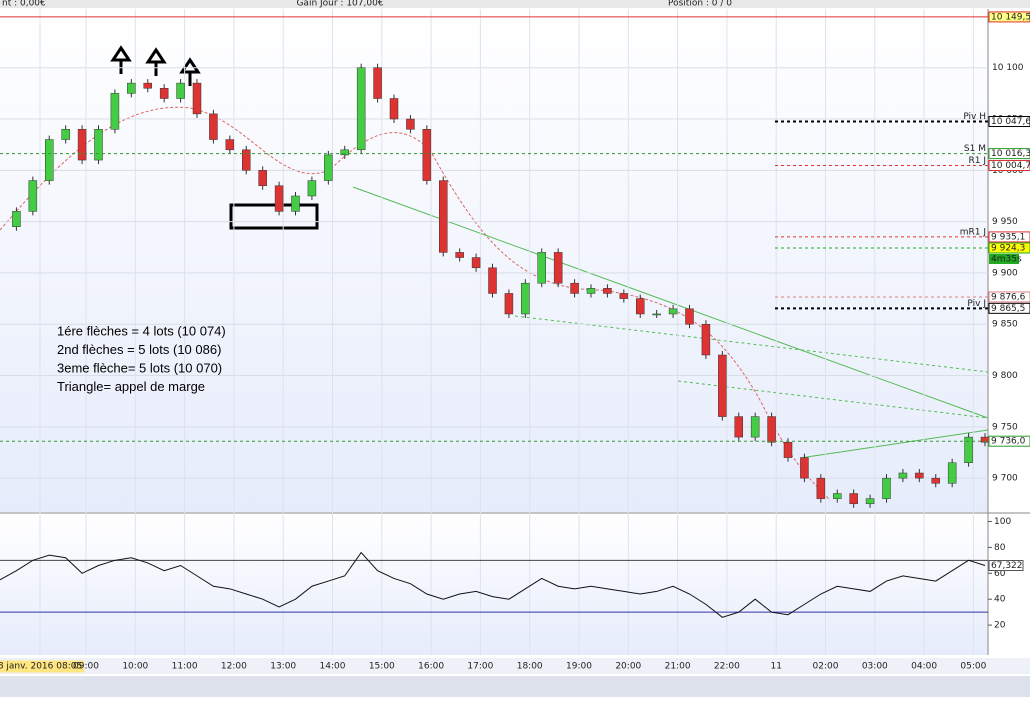 The width and height of the screenshot is (1030, 701). I want to click on trend-line, so click(751, 344).